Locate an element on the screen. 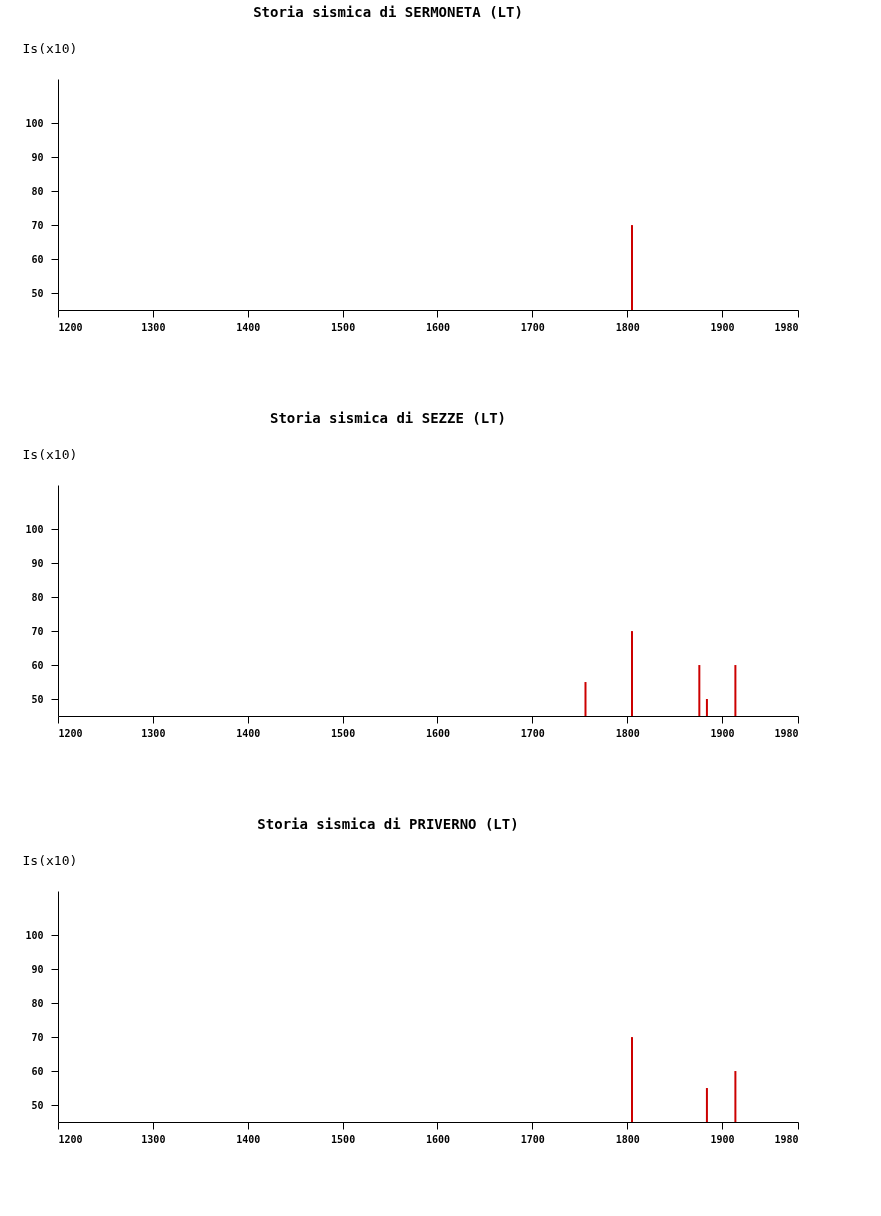 The width and height of the screenshot is (881, 1216). chart-title: Storia sismica di SERMONETA (LT) is located at coordinates (388, 12).